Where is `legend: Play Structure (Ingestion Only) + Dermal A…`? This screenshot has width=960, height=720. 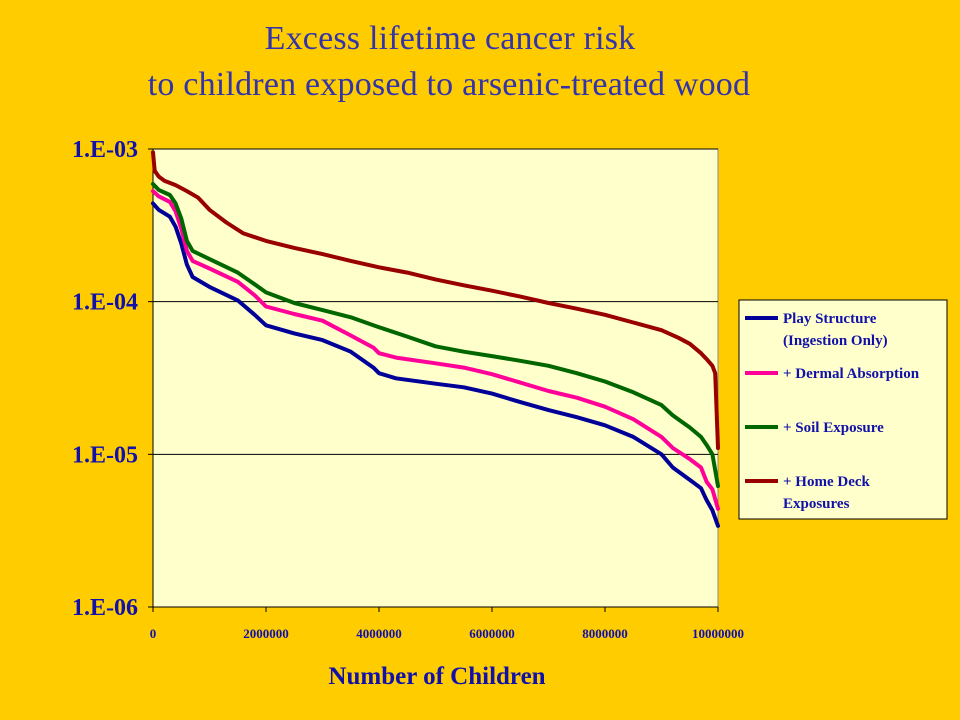
legend: Play Structure (Ingestion Only) + Dermal A… is located at coordinates (843, 409).